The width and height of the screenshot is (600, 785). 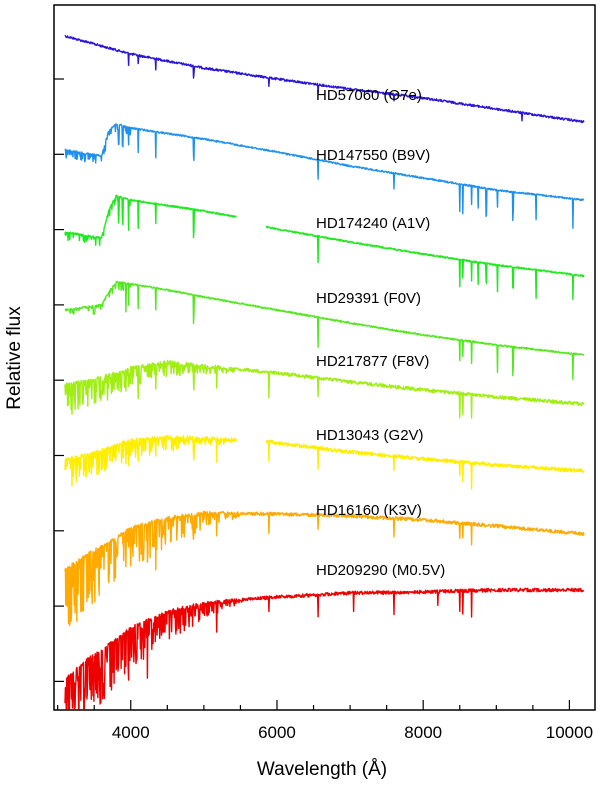 I want to click on x-axis-title: Wavelength (Å), so click(x=322, y=769).